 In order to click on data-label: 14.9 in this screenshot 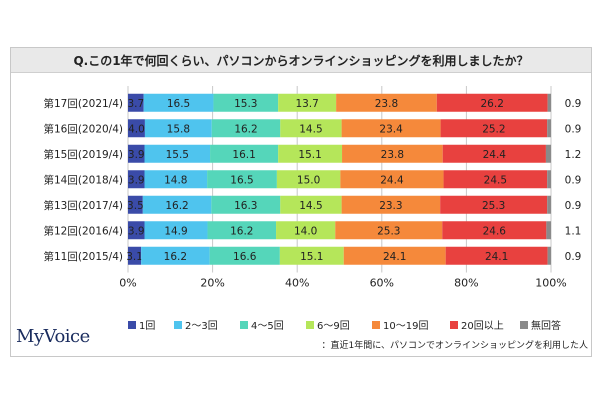, I will do `click(175, 231)`.